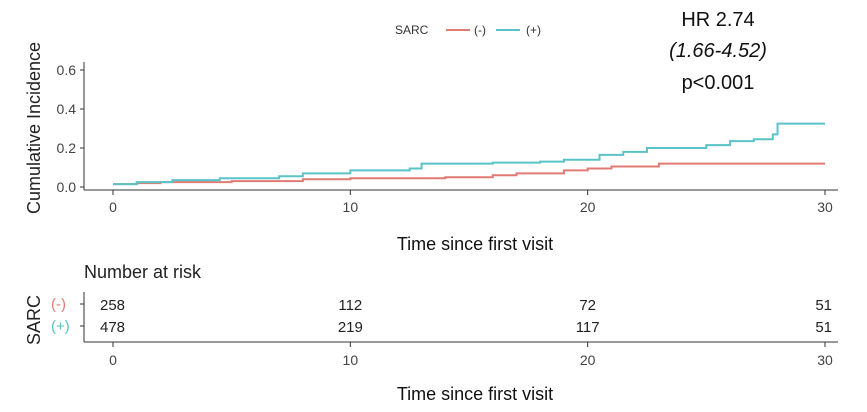  What do you see at coordinates (468, 30) in the screenshot?
I see `legend: SARC (-) (+)` at bounding box center [468, 30].